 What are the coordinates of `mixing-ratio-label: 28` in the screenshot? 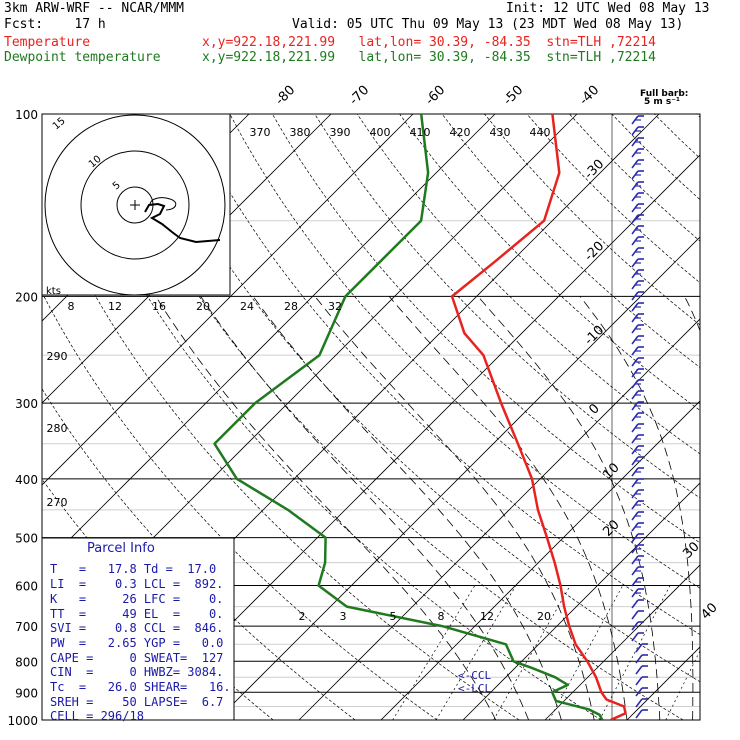 It's located at (291, 306).